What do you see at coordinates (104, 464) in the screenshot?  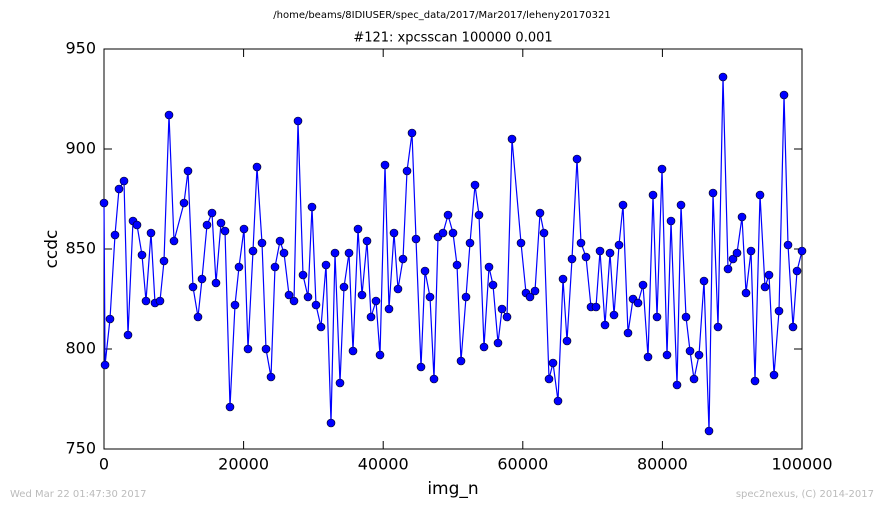 I see `x-tick-label: 0` at bounding box center [104, 464].